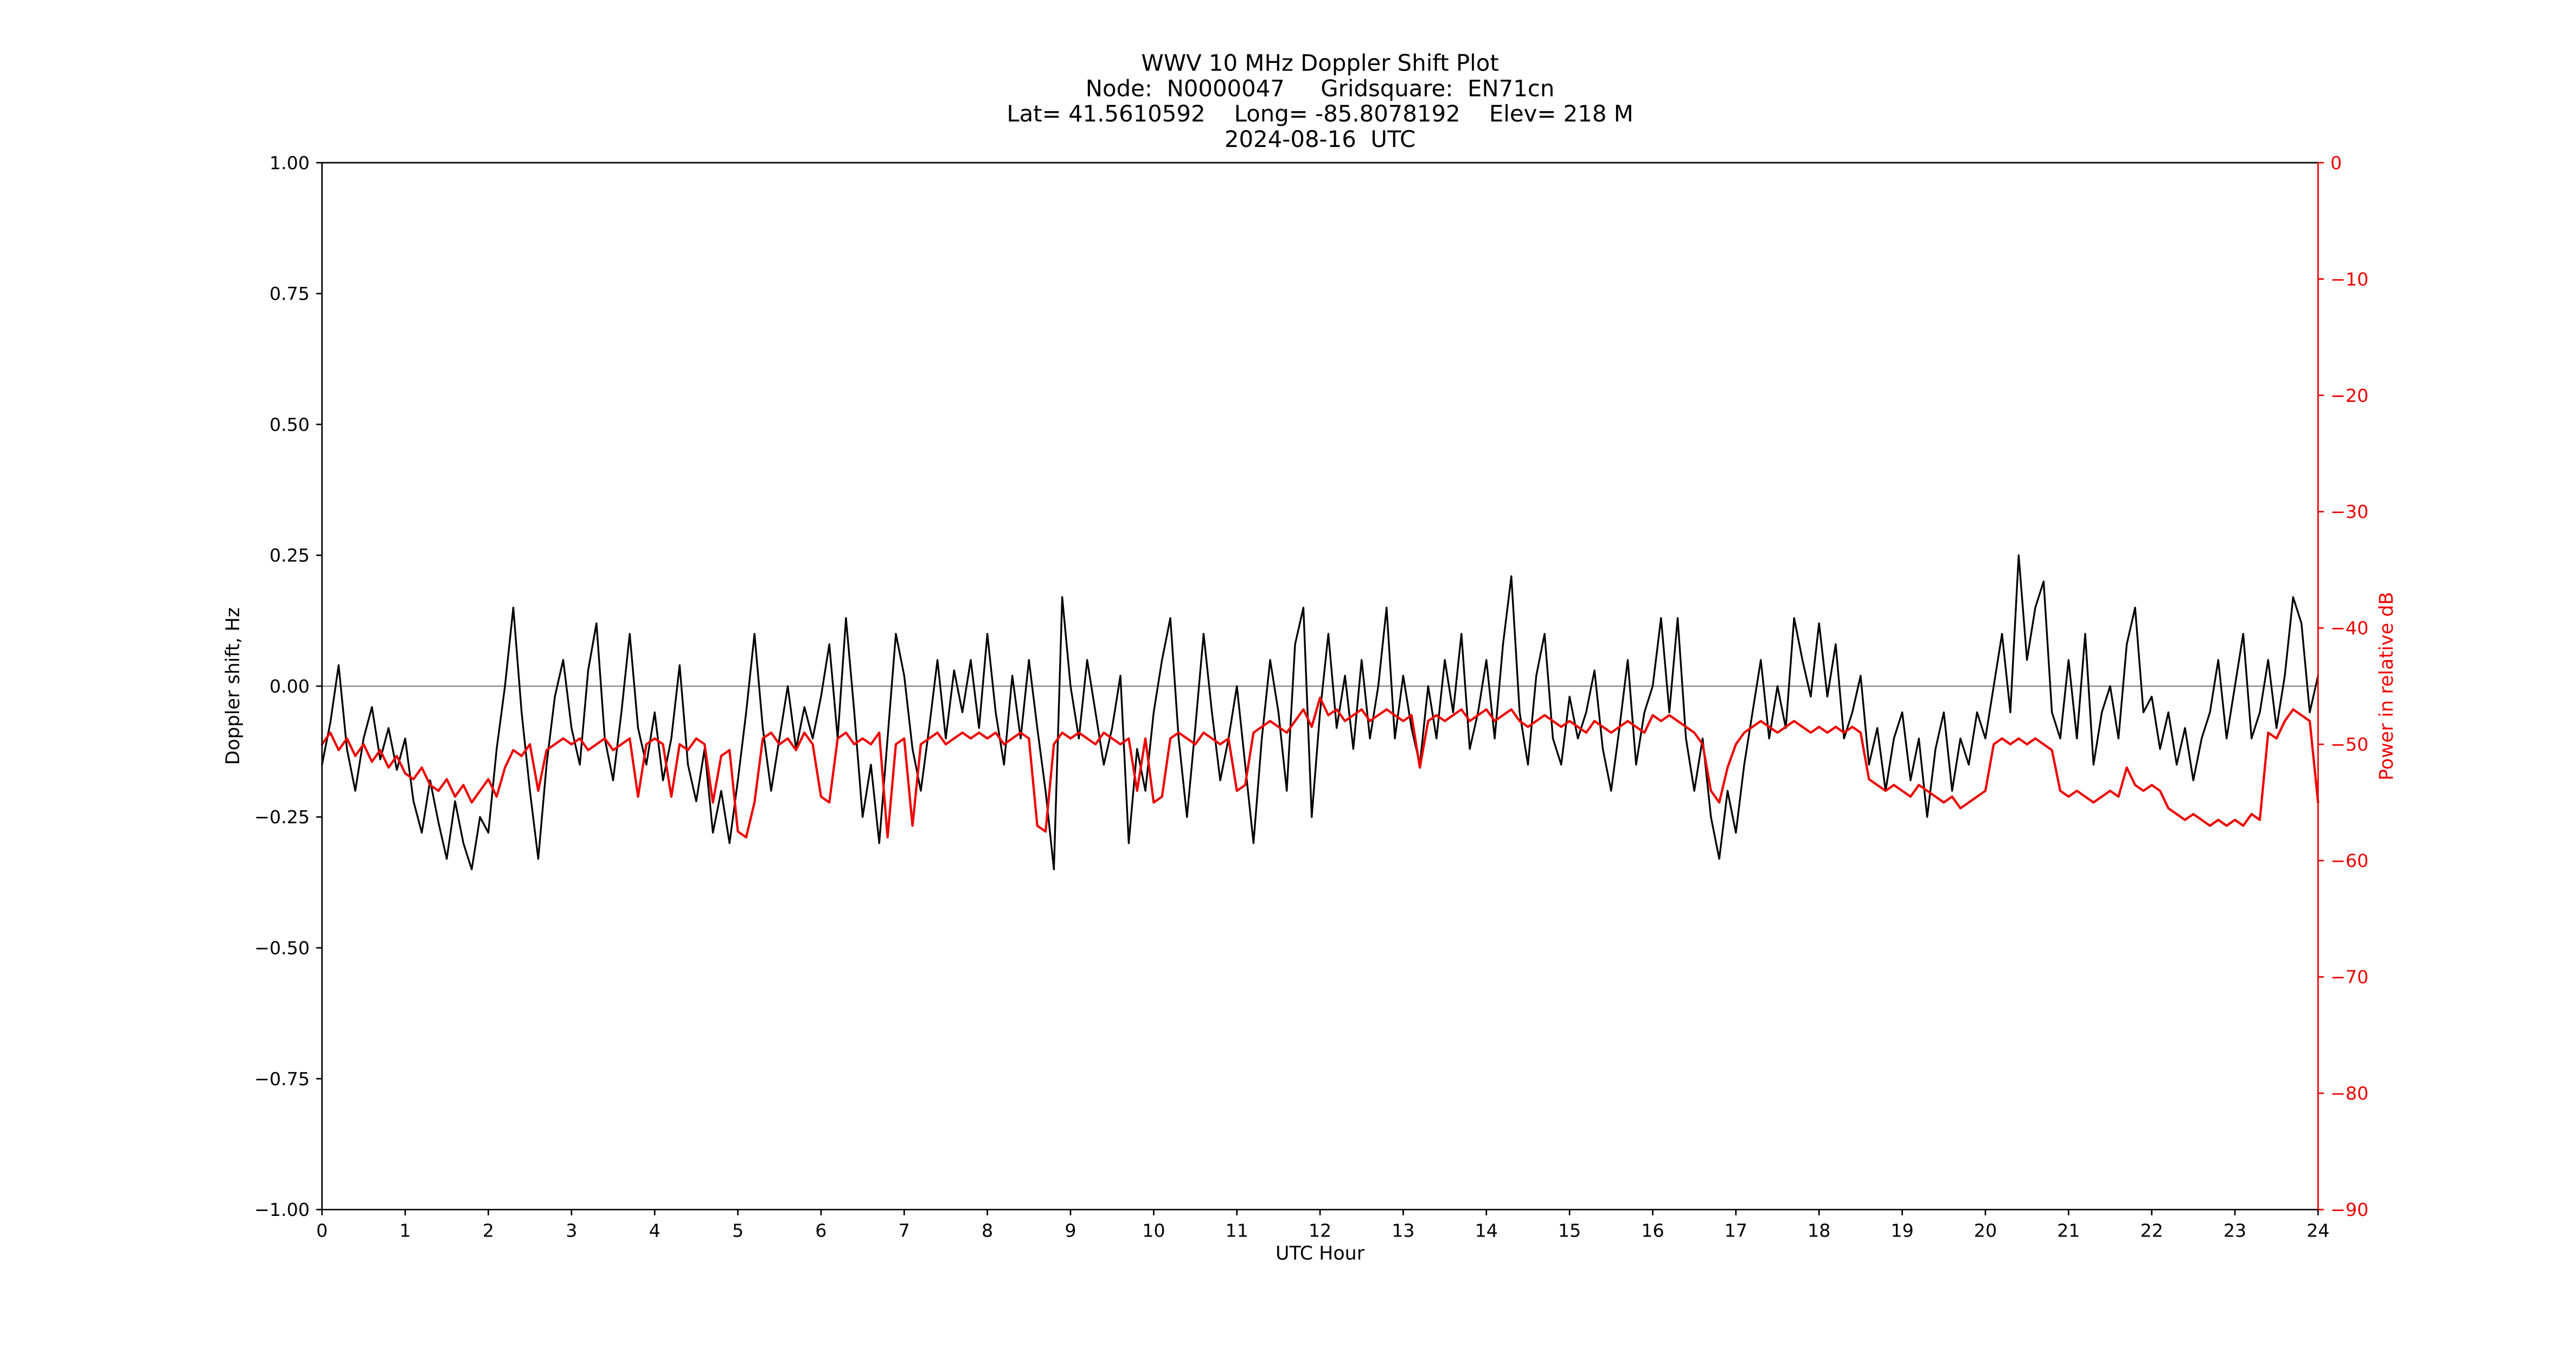 The image size is (2576, 1358). I want to click on right-tick-label: 0, so click(2336, 163).